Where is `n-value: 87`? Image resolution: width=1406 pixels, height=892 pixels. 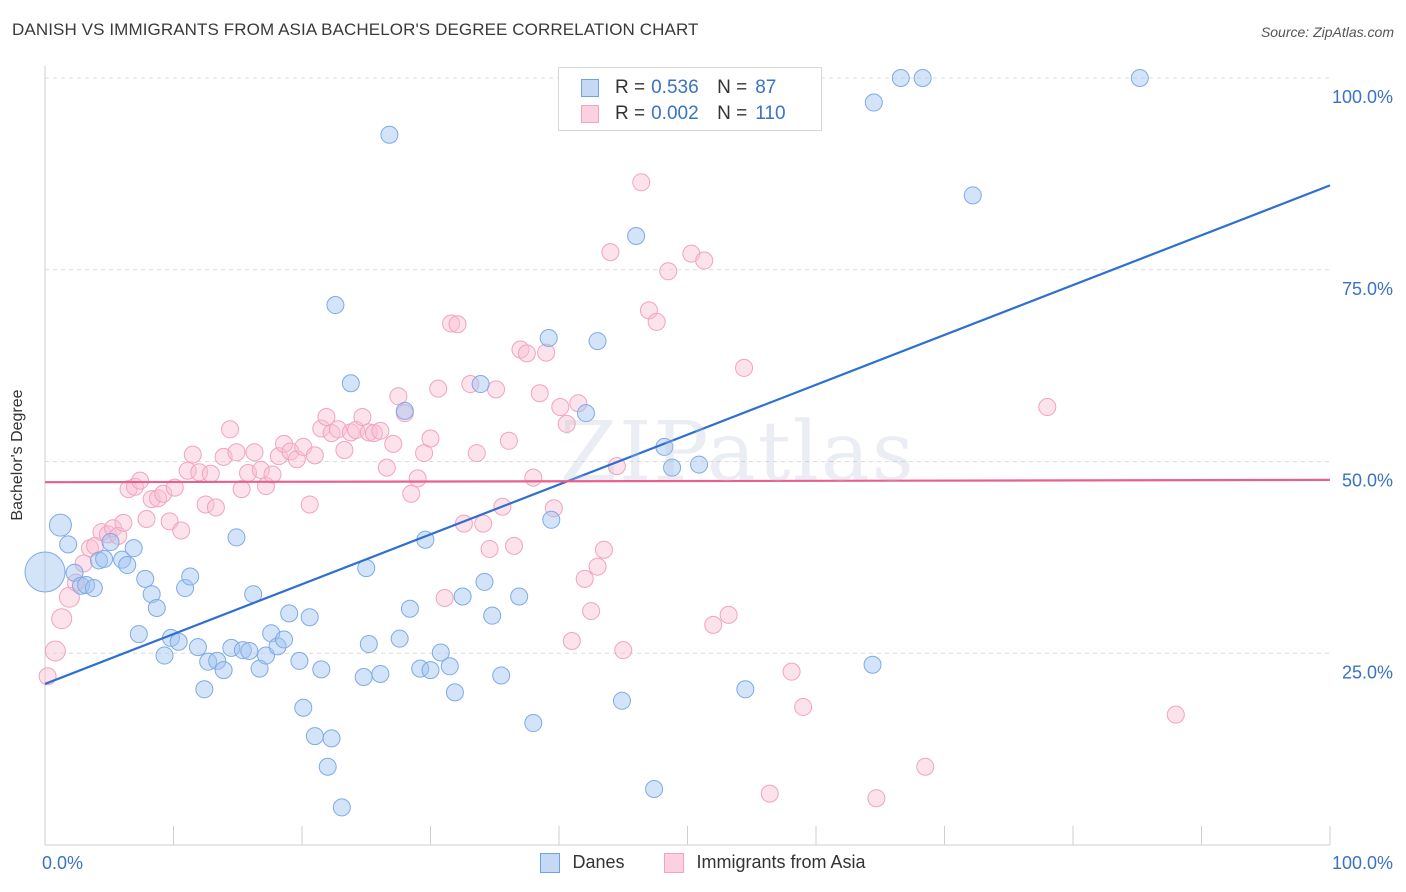
n-value: 87 is located at coordinates (766, 87).